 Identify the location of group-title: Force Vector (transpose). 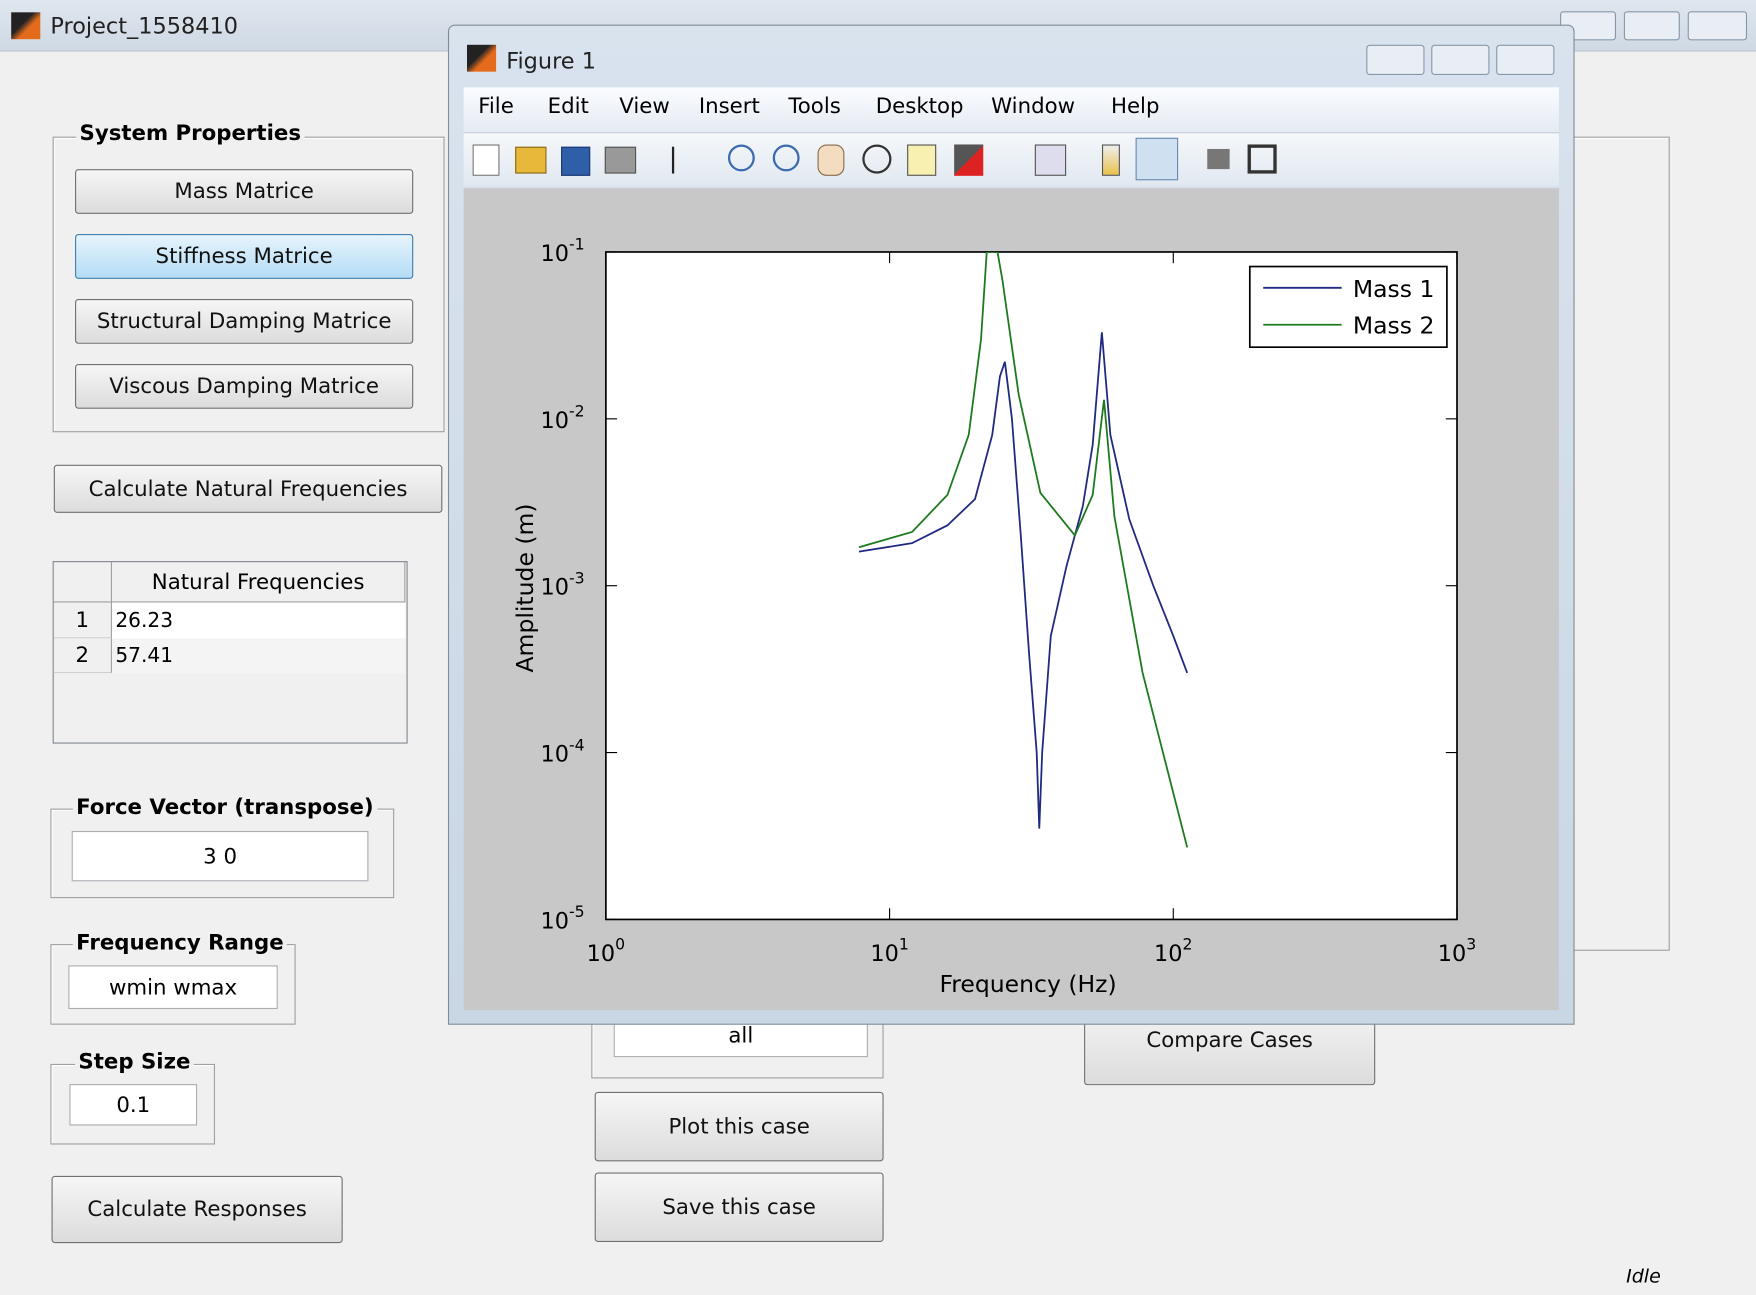
(225, 807).